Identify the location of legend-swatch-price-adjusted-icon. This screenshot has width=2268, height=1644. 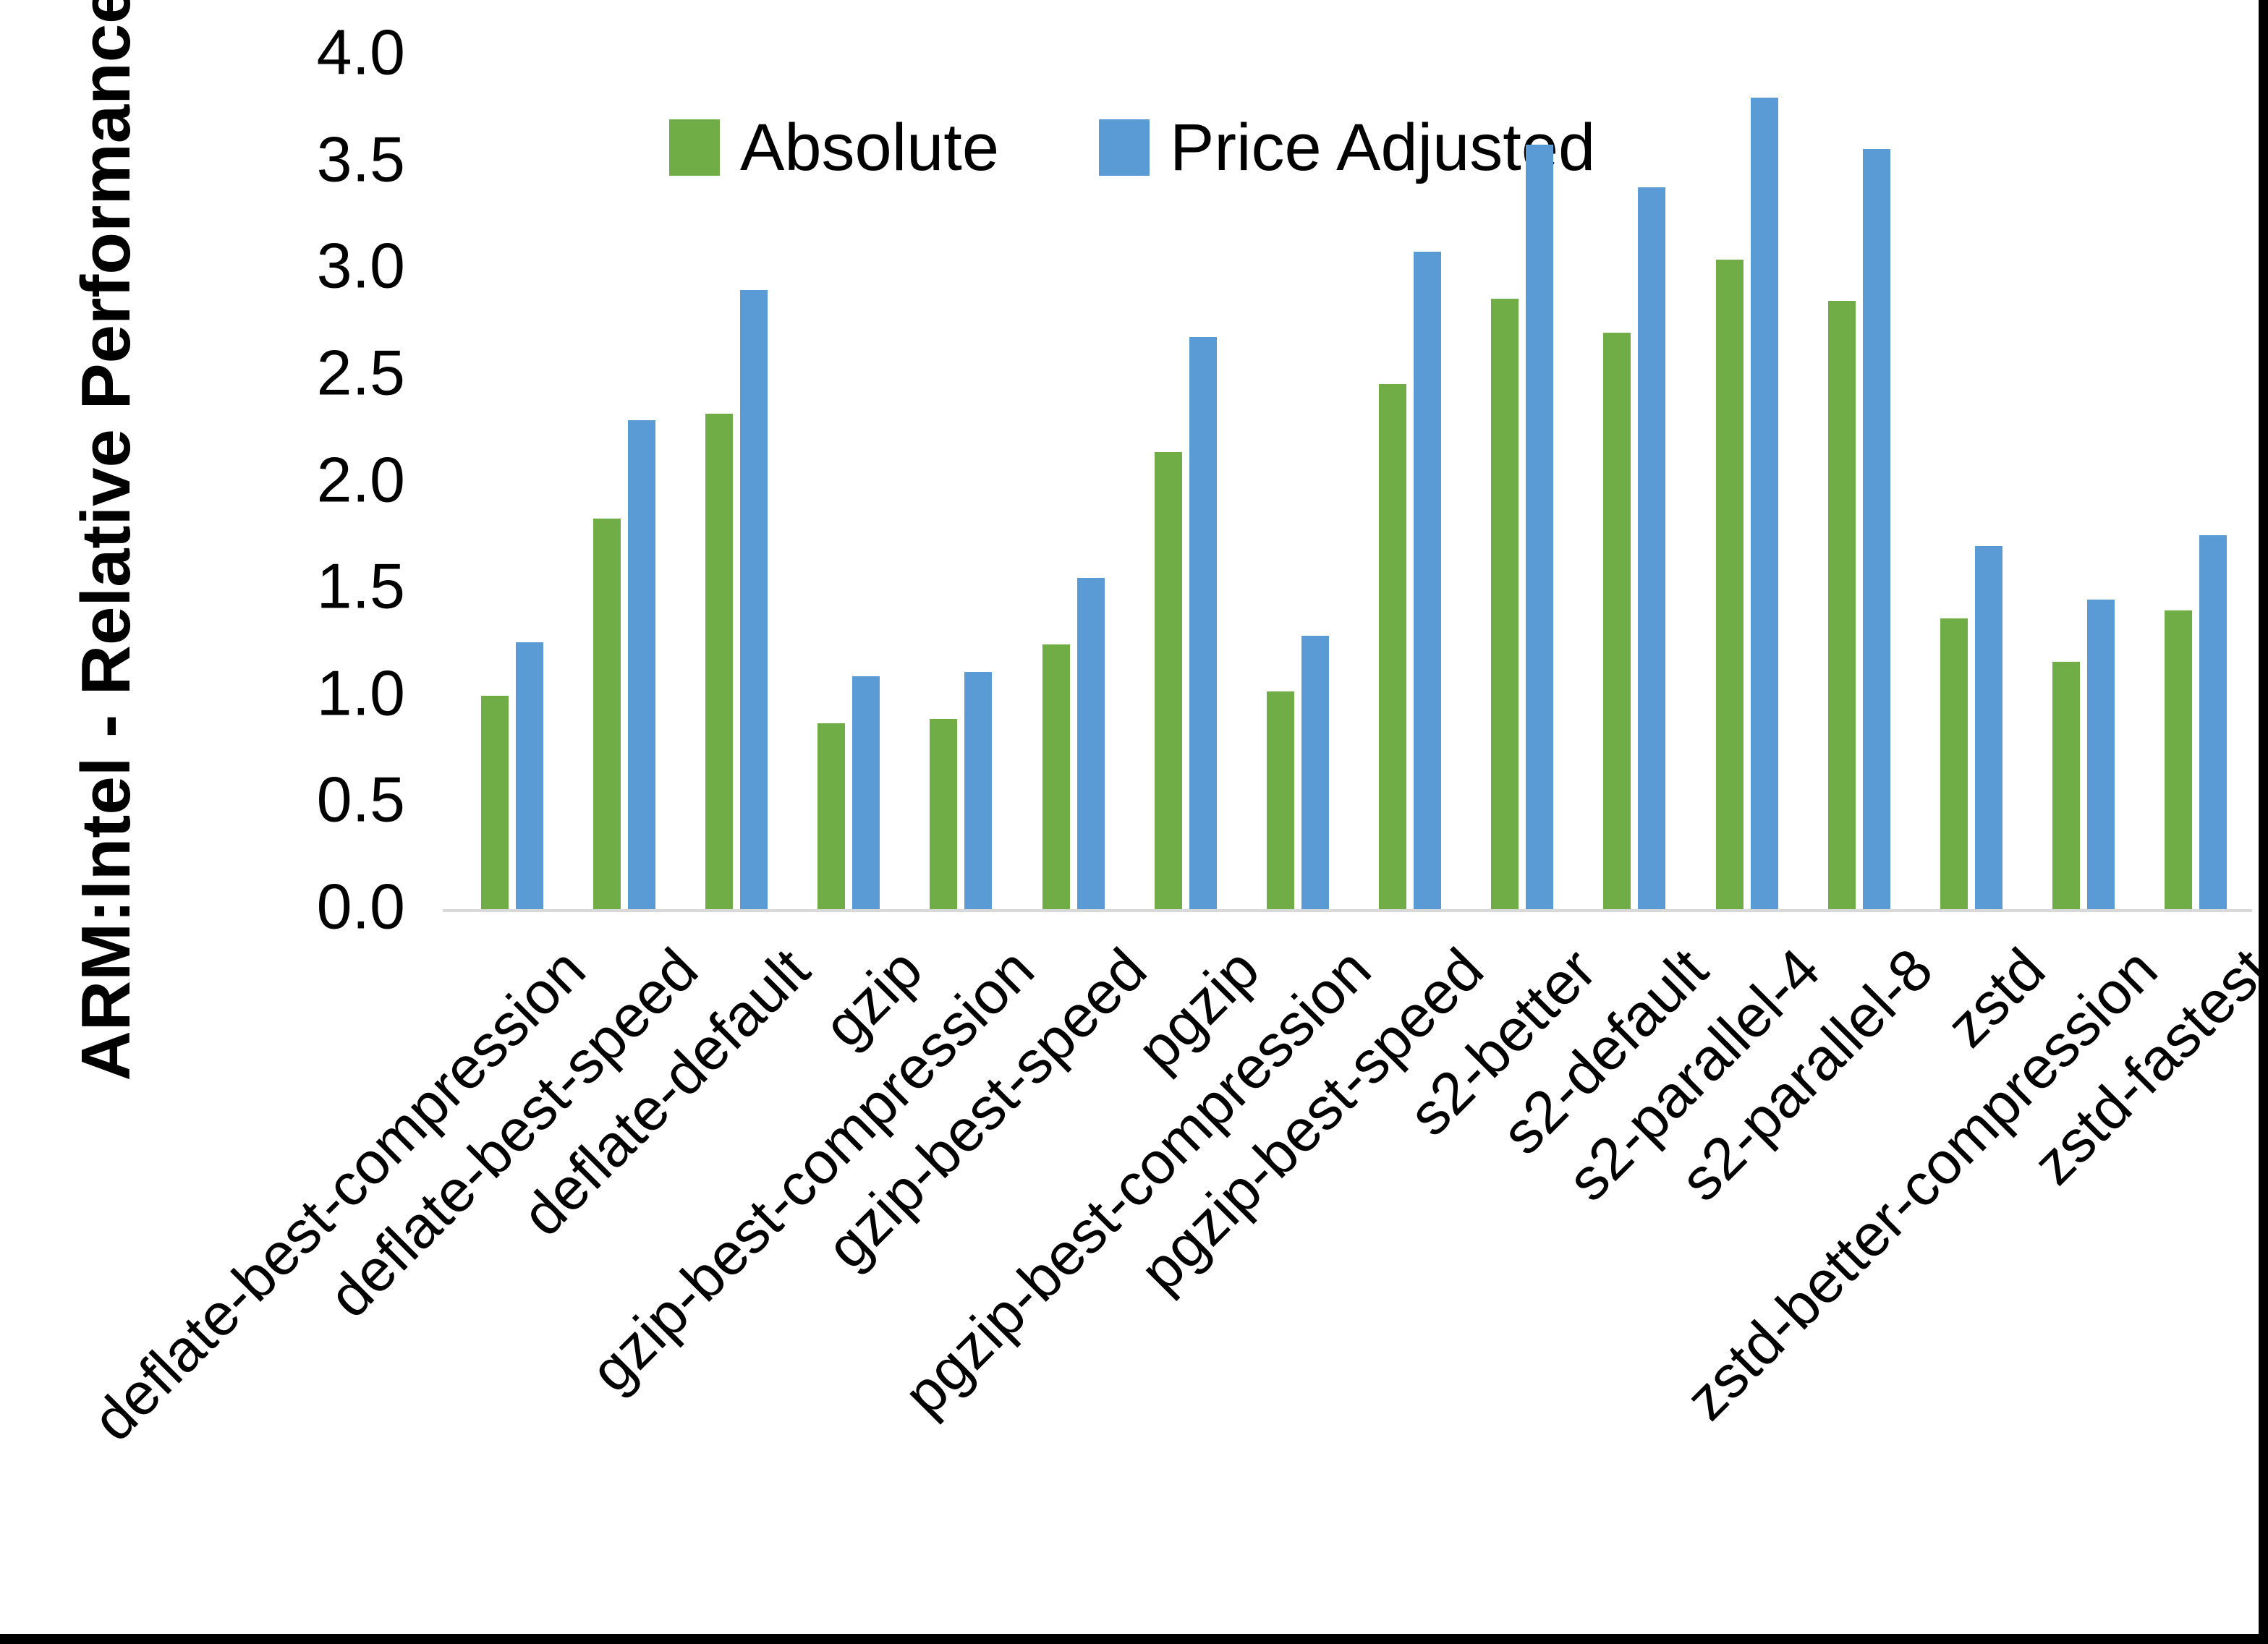
(1124, 147).